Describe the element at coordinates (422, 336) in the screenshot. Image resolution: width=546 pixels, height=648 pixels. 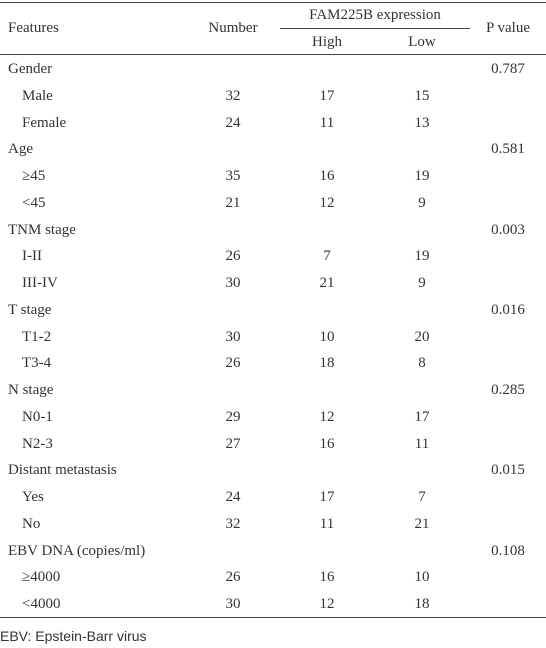
I see `low-cell: 20` at that location.